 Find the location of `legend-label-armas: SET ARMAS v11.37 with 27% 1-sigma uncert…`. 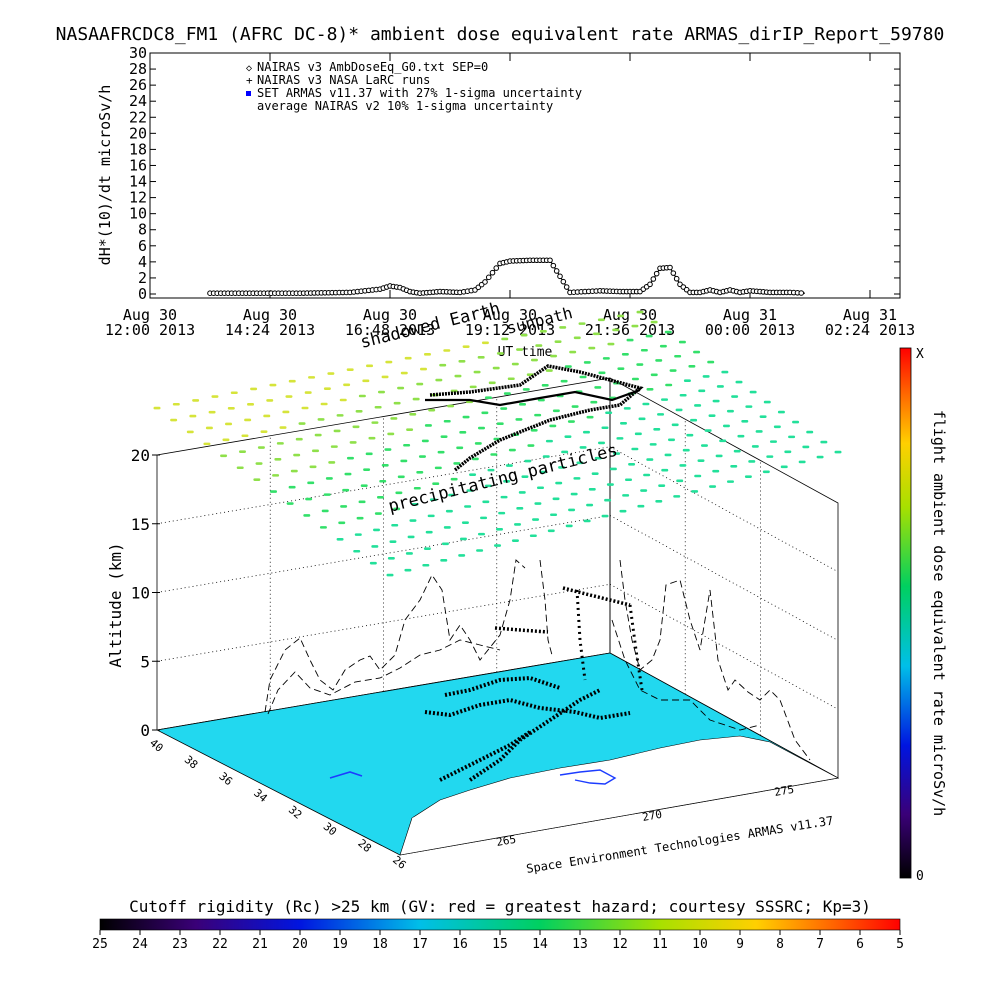

legend-label-armas: SET ARMAS v11.37 with 27% 1-sigma uncert… is located at coordinates (419, 93).